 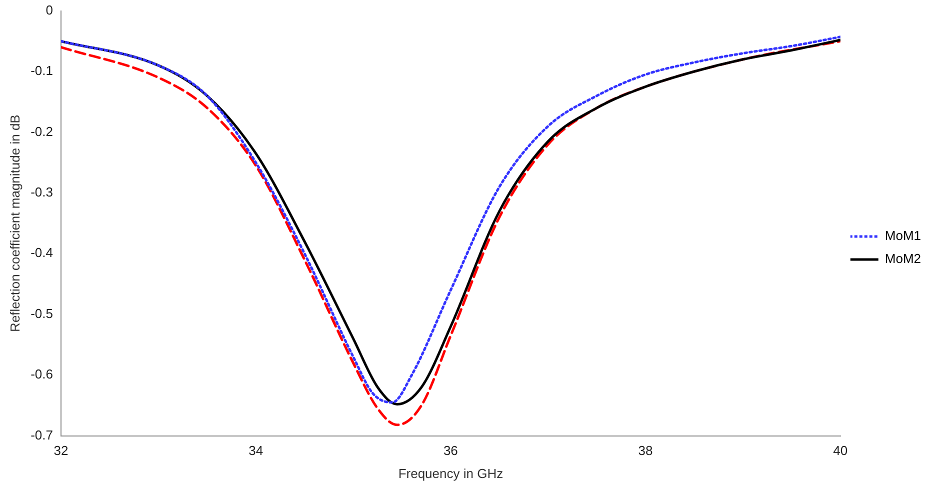 I want to click on y-tick-label: -0.2, so click(x=41, y=131).